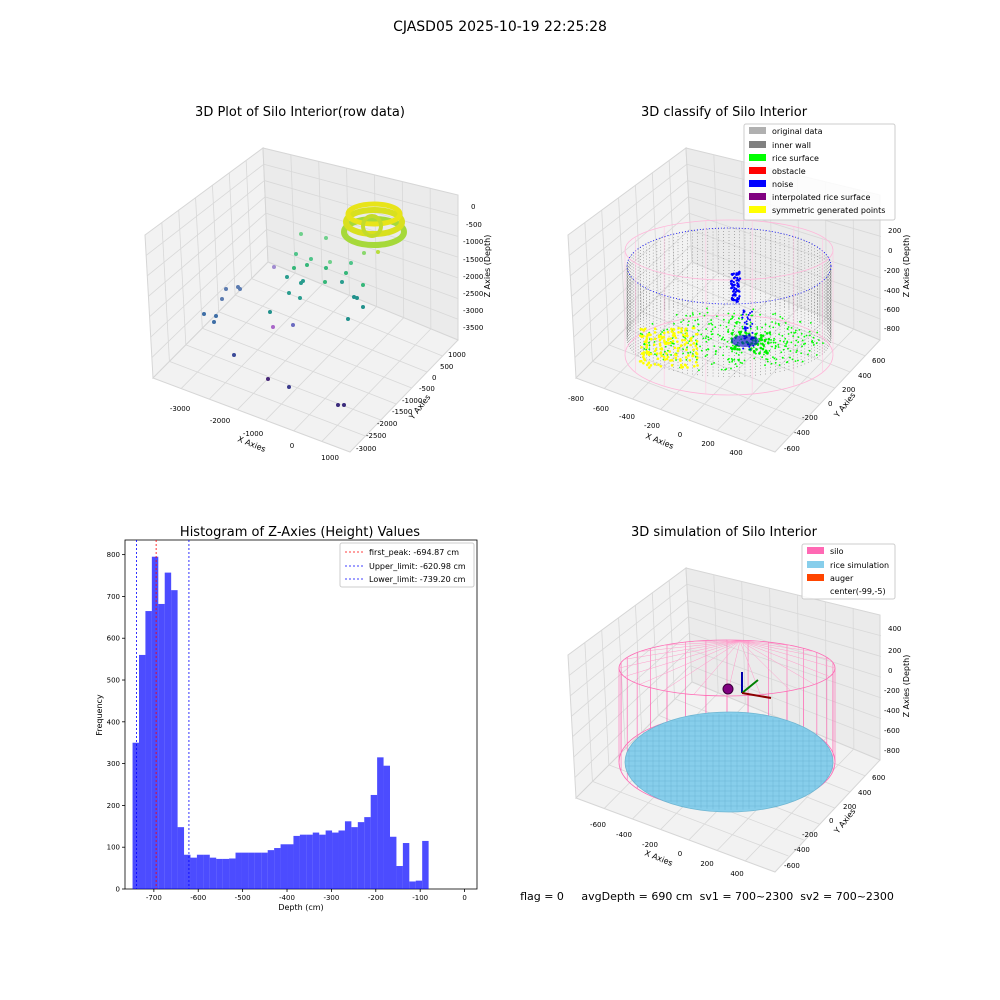 The height and width of the screenshot is (1000, 1000). Describe the element at coordinates (894, 231) in the screenshot. I see `classify-ztick: 200` at that location.